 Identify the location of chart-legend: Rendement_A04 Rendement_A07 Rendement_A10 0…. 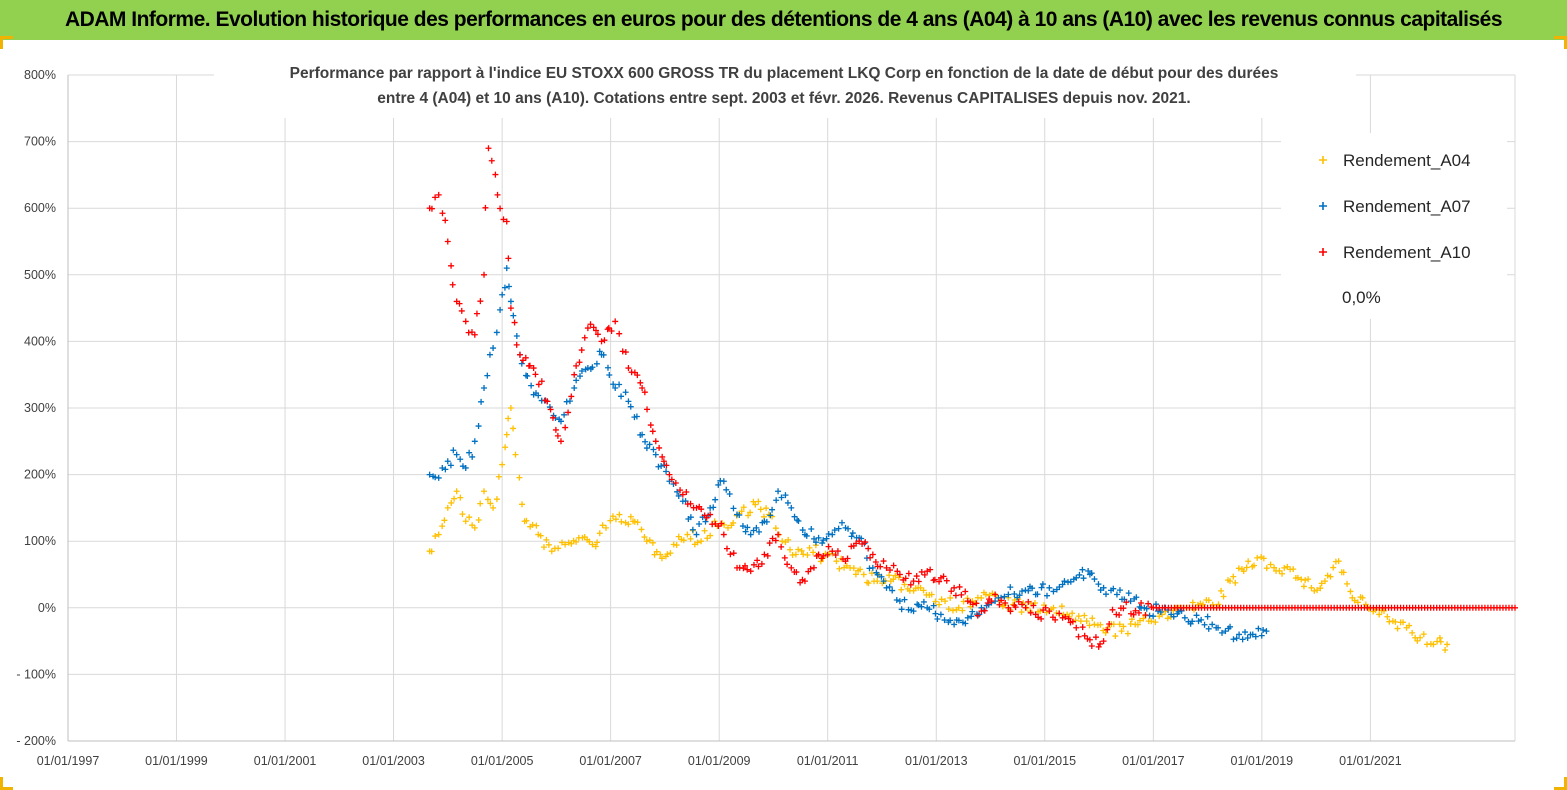
(1394, 226).